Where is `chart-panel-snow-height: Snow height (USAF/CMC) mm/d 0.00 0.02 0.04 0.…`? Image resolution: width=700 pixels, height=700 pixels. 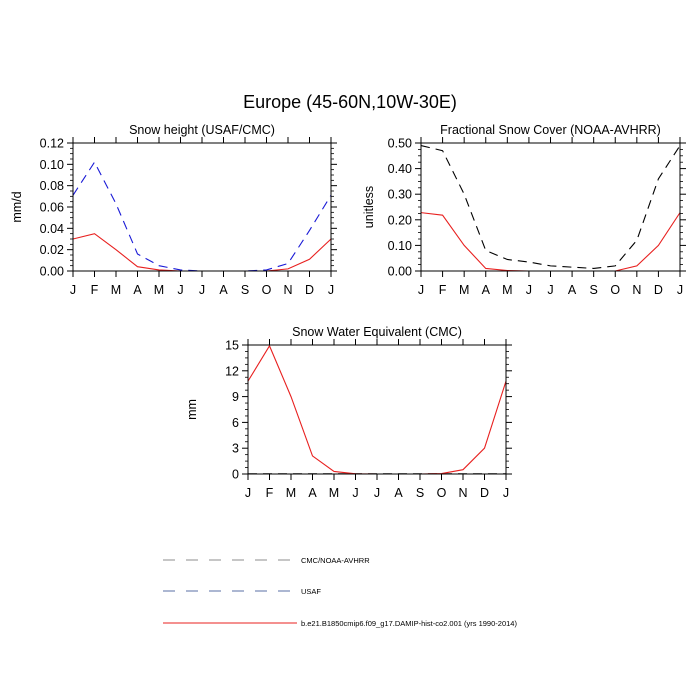 chart-panel-snow-height: Snow height (USAF/CMC) mm/d 0.00 0.02 0.04 0.… is located at coordinates (173, 210).